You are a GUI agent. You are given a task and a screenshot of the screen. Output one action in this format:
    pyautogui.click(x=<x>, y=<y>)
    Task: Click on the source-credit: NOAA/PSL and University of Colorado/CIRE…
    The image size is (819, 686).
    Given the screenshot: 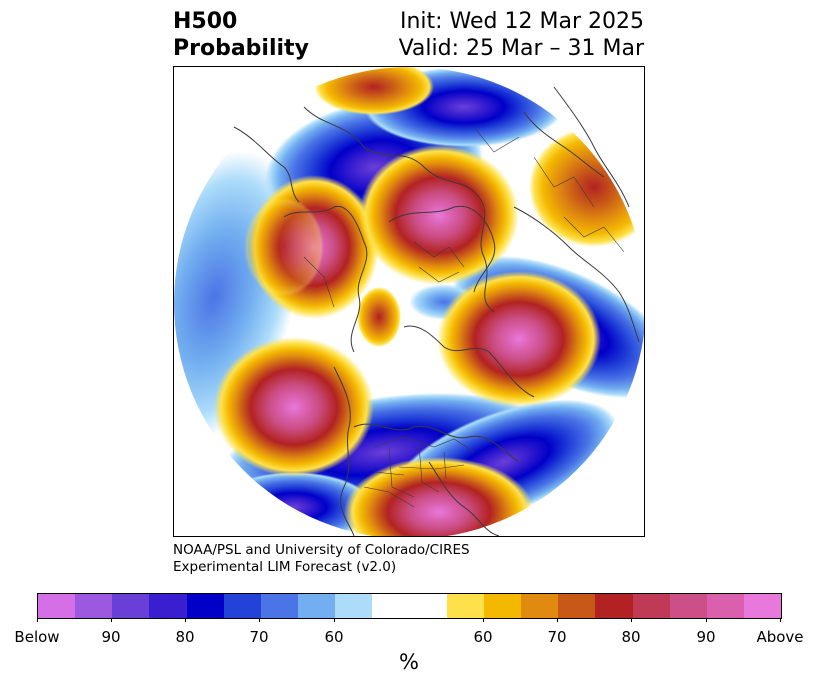 What is the action you would take?
    pyautogui.click(x=321, y=559)
    